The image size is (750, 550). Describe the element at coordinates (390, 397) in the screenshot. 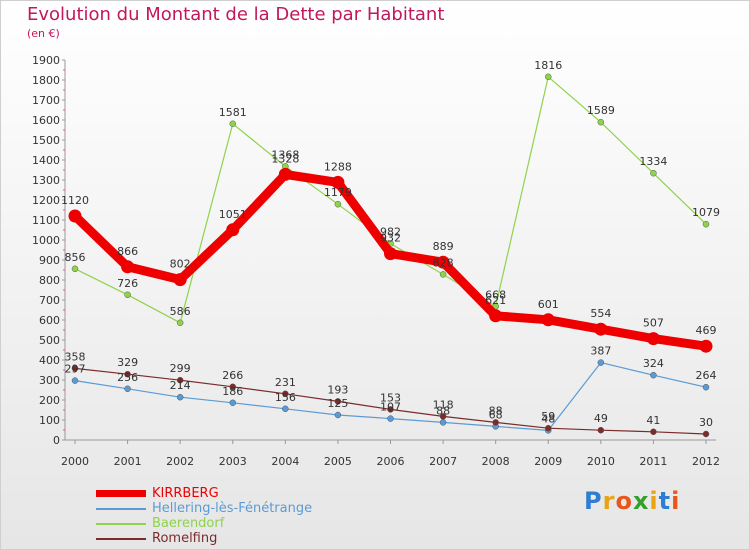

I see `data-label: 153` at that location.